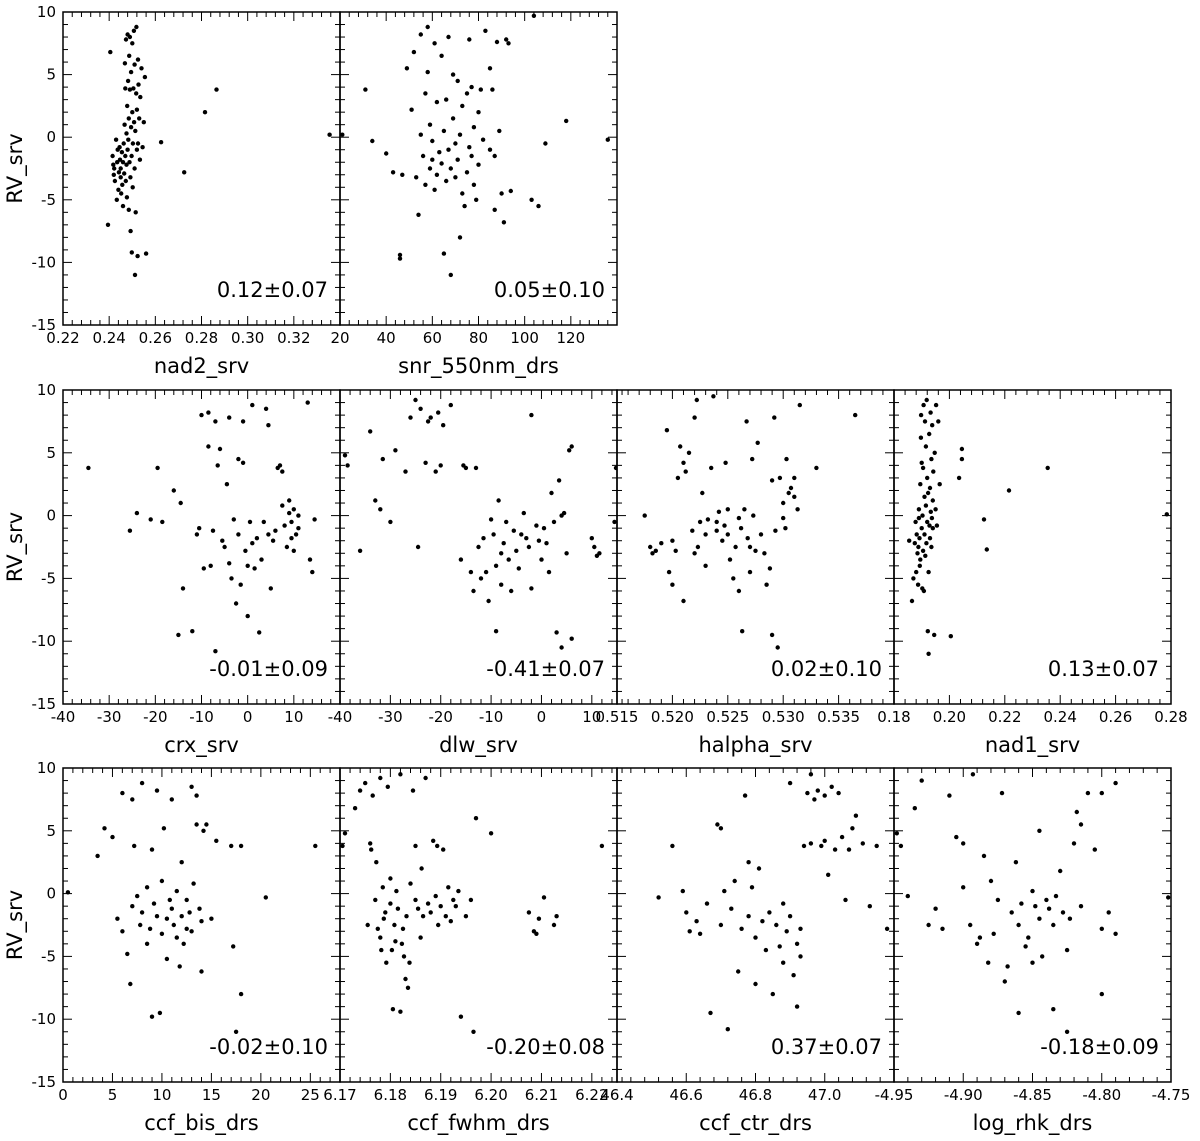 Image resolution: width=1200 pixels, height=1141 pixels. What do you see at coordinates (838, 717) in the screenshot?
I see `x-tick-label: 0.535` at bounding box center [838, 717].